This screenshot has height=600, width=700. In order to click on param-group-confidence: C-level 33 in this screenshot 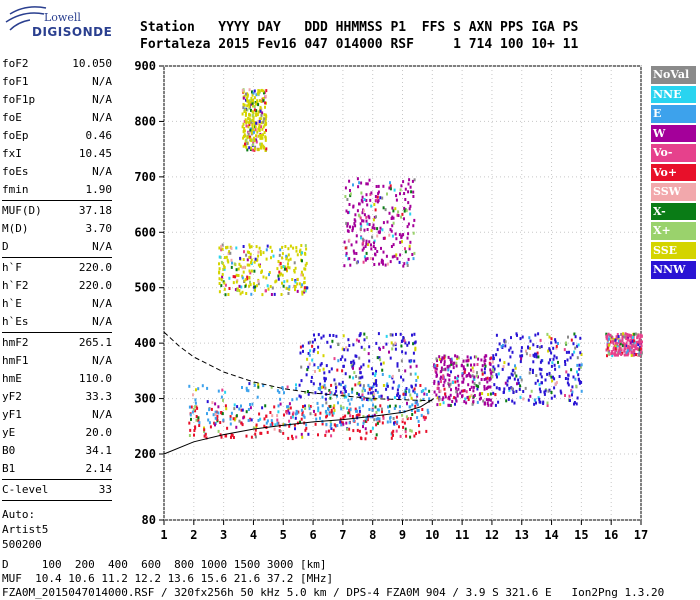, I will do `click(57, 490)`.